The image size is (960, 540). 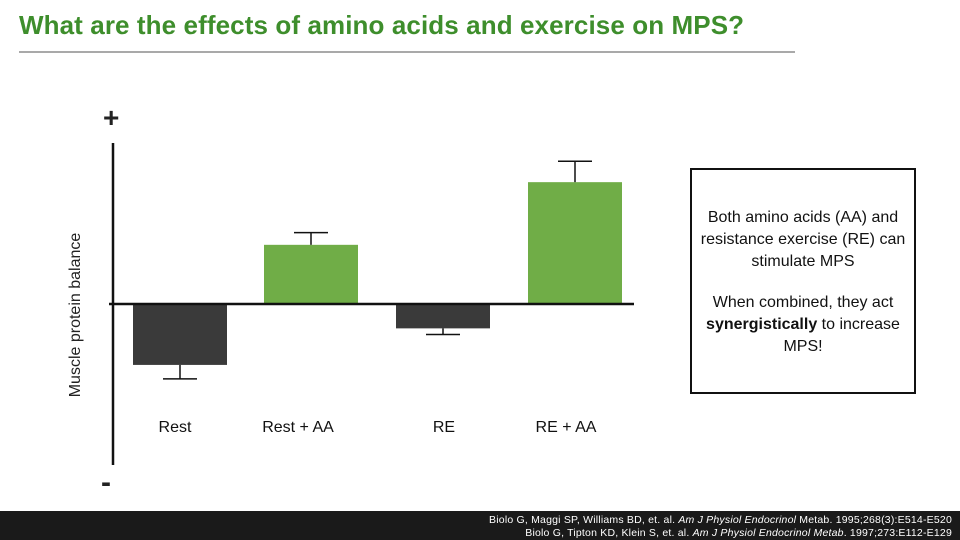 I want to click on category-label-3: RE, so click(x=444, y=427).